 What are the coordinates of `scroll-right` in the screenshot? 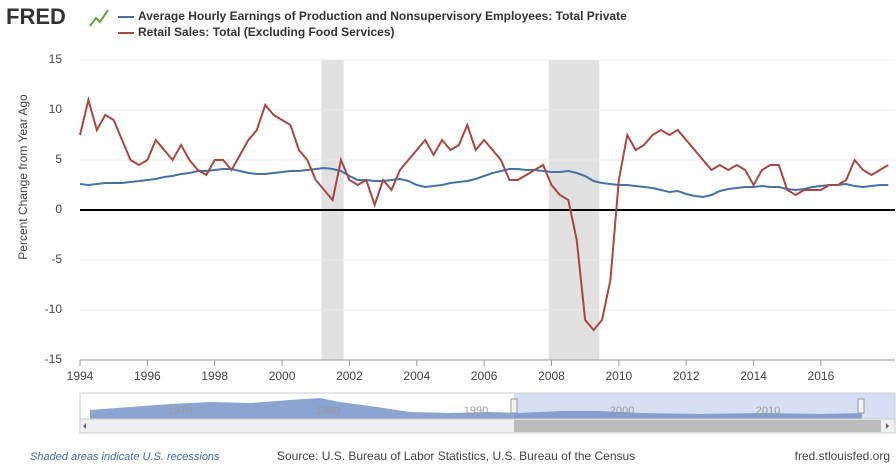 It's located at (887, 426).